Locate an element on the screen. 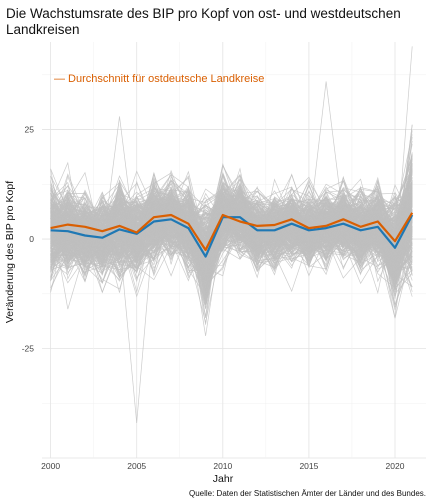 This screenshot has width=432, height=504. average-lines is located at coordinates (232, 235).